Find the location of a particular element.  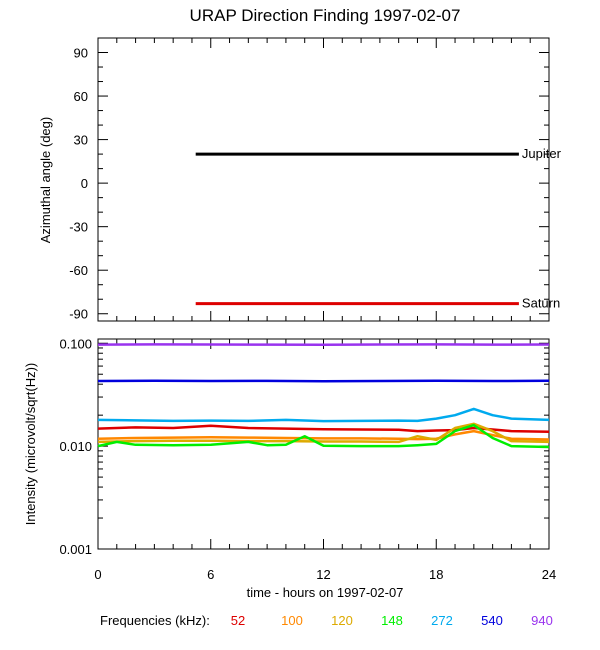

jupiter-label: Jupiter is located at coordinates (542, 153).